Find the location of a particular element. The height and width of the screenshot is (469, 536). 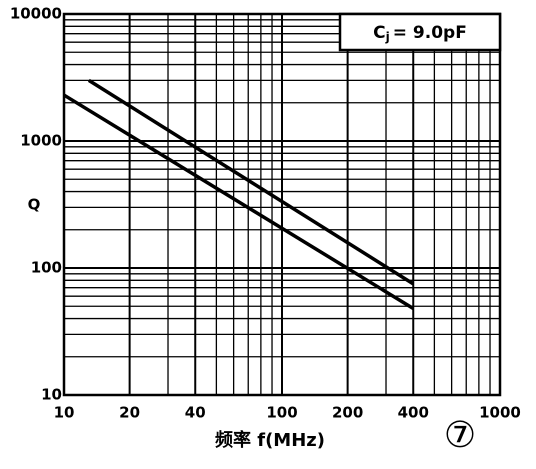

x-tick-label: 100 is located at coordinates (281, 413).